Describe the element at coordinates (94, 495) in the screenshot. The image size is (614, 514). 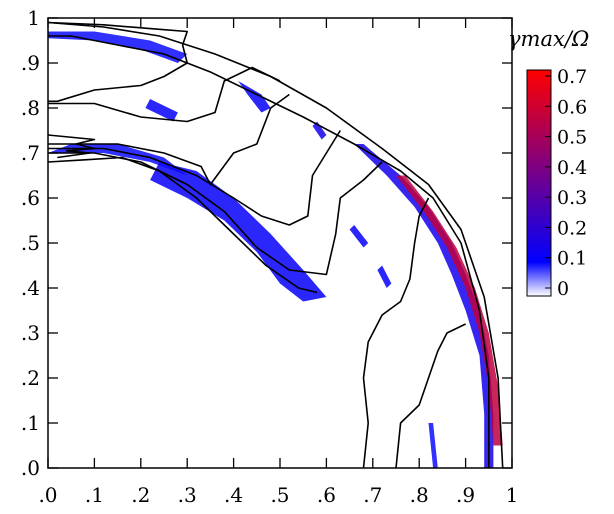
I see `x-tick-label: .1` at that location.